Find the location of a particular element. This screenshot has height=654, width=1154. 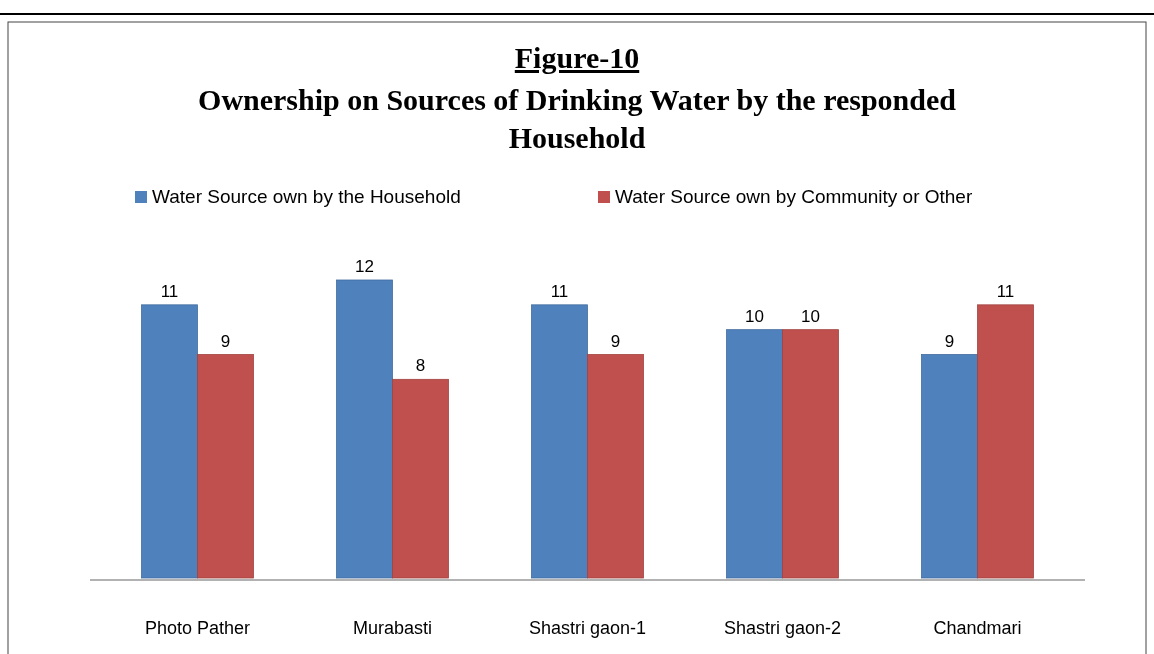

data-label: 8 is located at coordinates (420, 366).